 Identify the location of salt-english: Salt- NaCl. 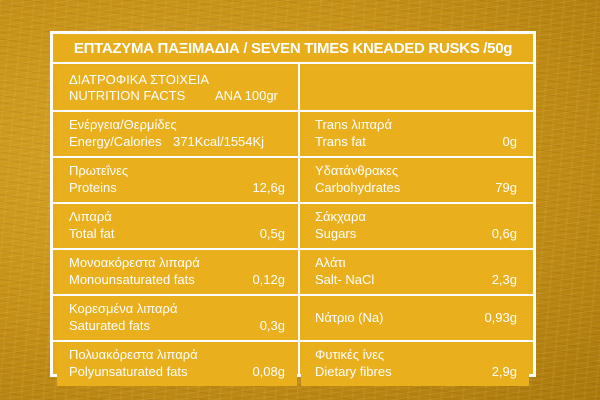
(345, 279).